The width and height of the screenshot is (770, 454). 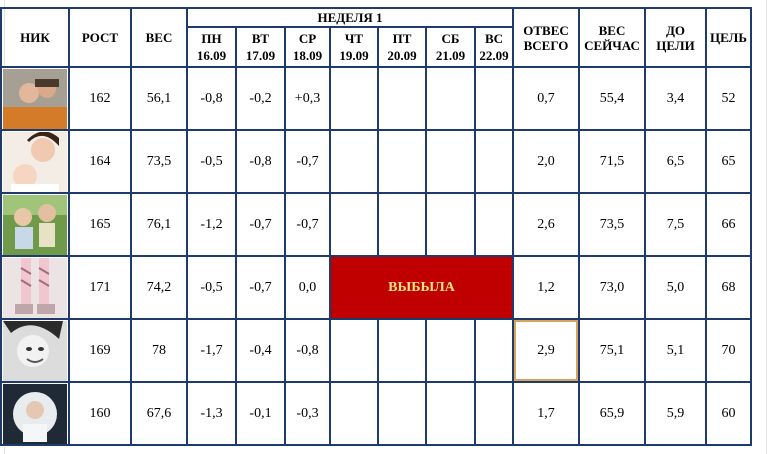 I want to click on weight-now-cell: 75,1, so click(x=612, y=350).